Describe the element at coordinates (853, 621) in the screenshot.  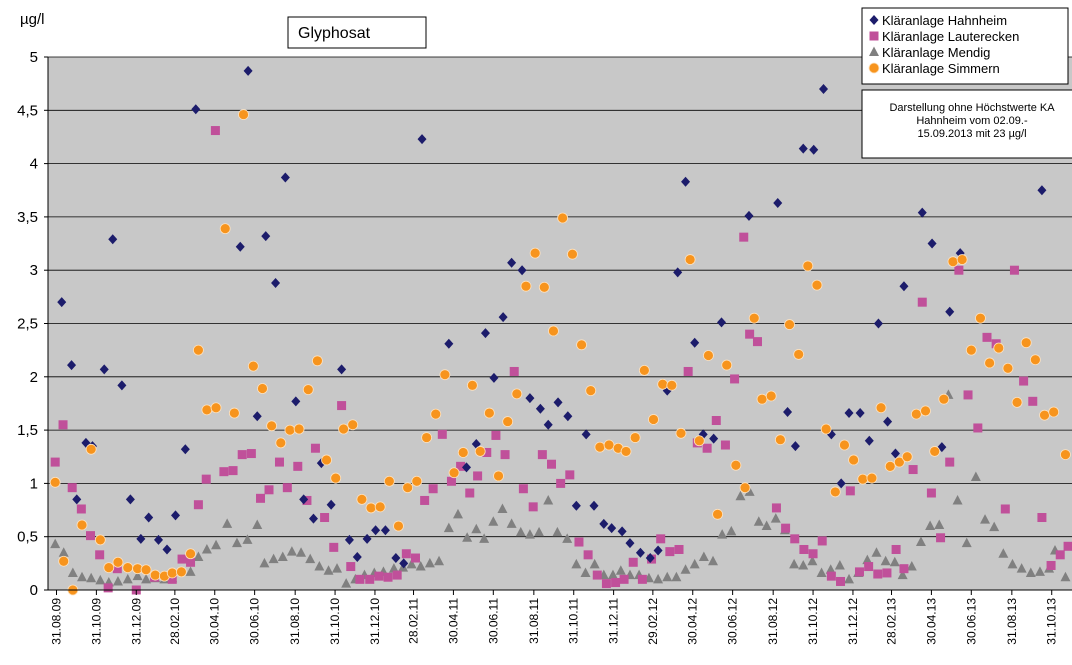
I see `x-tick-label: 31.12.12` at that location.